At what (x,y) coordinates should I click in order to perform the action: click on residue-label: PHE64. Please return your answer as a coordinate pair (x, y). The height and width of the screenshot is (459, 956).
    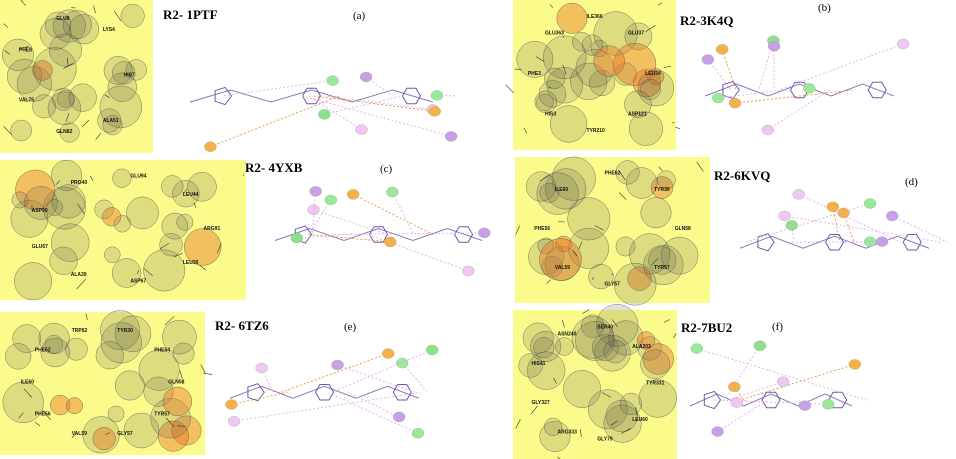
    Looking at the image, I should click on (162, 351).